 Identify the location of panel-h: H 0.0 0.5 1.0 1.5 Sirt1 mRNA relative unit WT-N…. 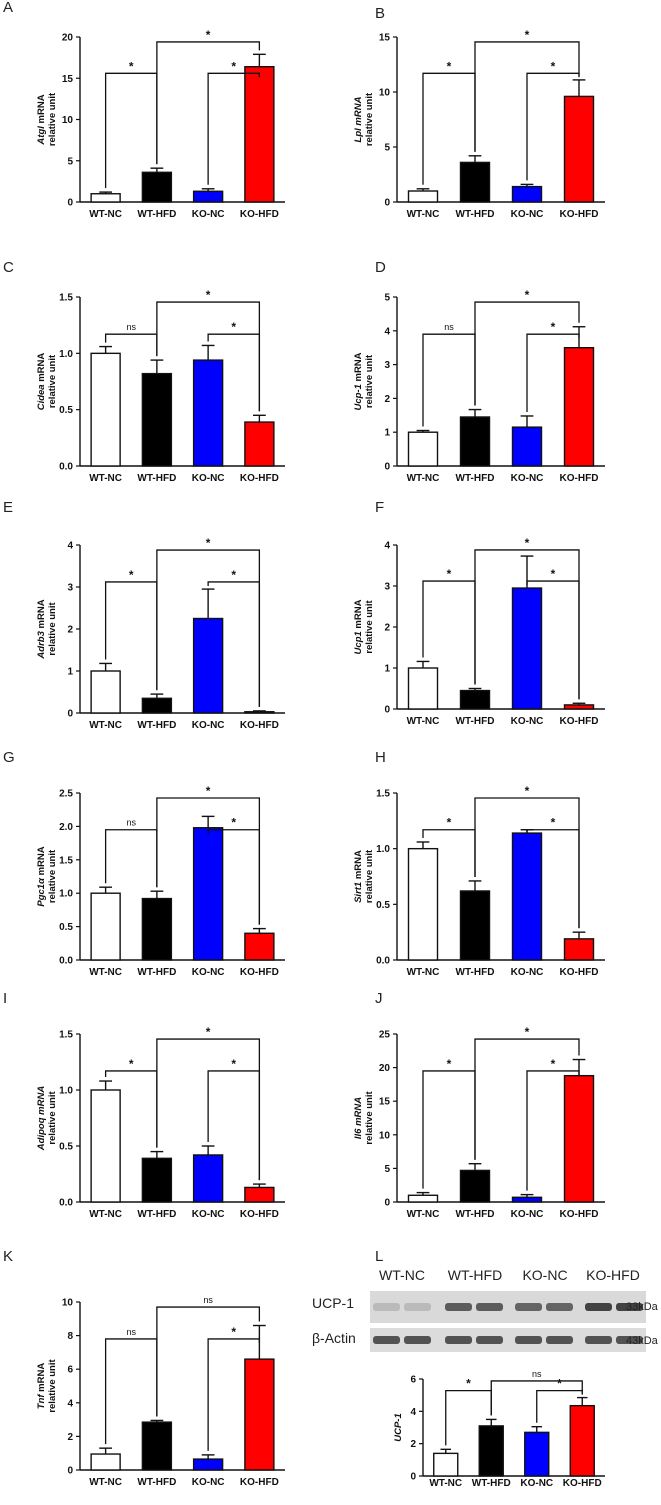
(479, 863).